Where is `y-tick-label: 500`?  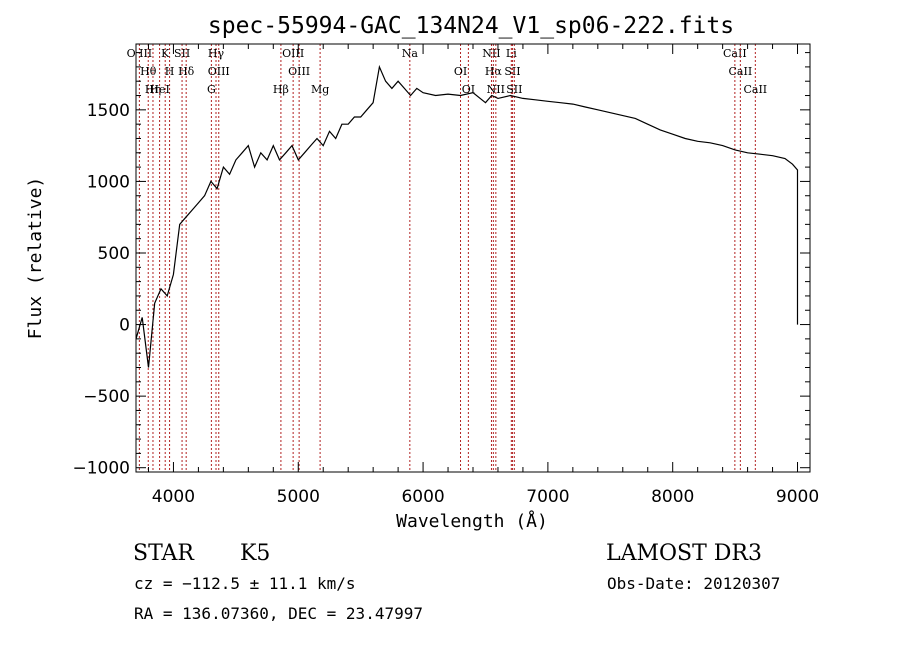
y-tick-label: 500 is located at coordinates (114, 254).